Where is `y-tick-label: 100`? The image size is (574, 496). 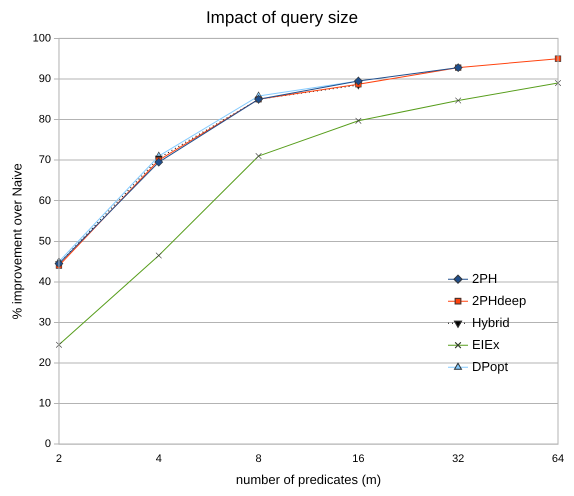
y-tick-label: 100 is located at coordinates (41, 38).